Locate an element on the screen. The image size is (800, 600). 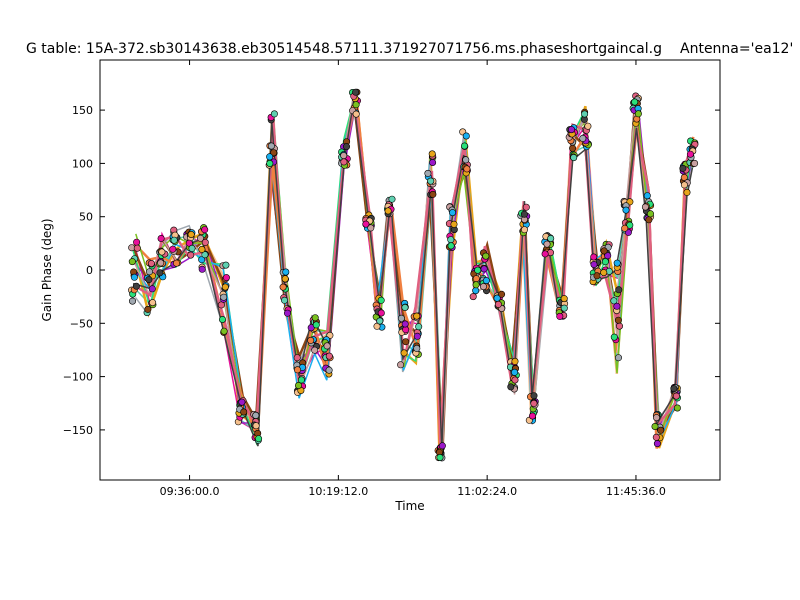
y-tick-label: 0 is located at coordinates (89, 270).